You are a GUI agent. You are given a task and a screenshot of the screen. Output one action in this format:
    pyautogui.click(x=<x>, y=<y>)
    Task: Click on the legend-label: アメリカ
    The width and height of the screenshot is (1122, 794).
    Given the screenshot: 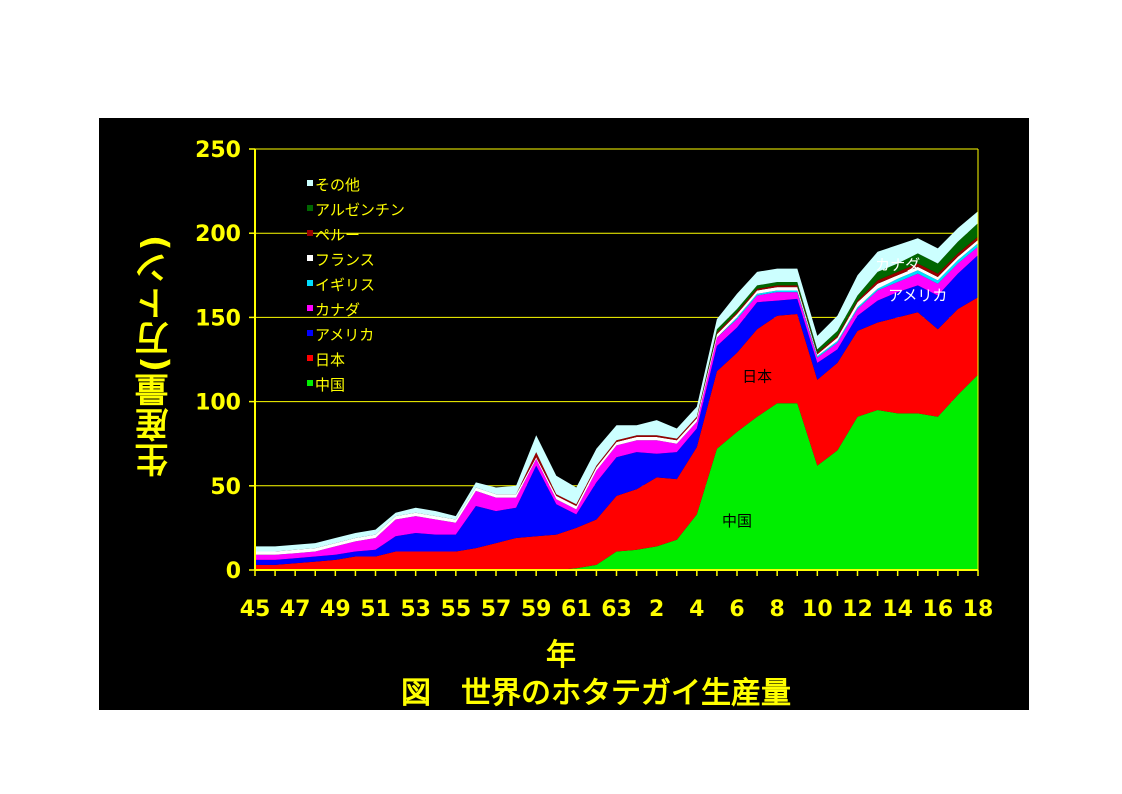 What is the action you would take?
    pyautogui.click(x=344, y=335)
    